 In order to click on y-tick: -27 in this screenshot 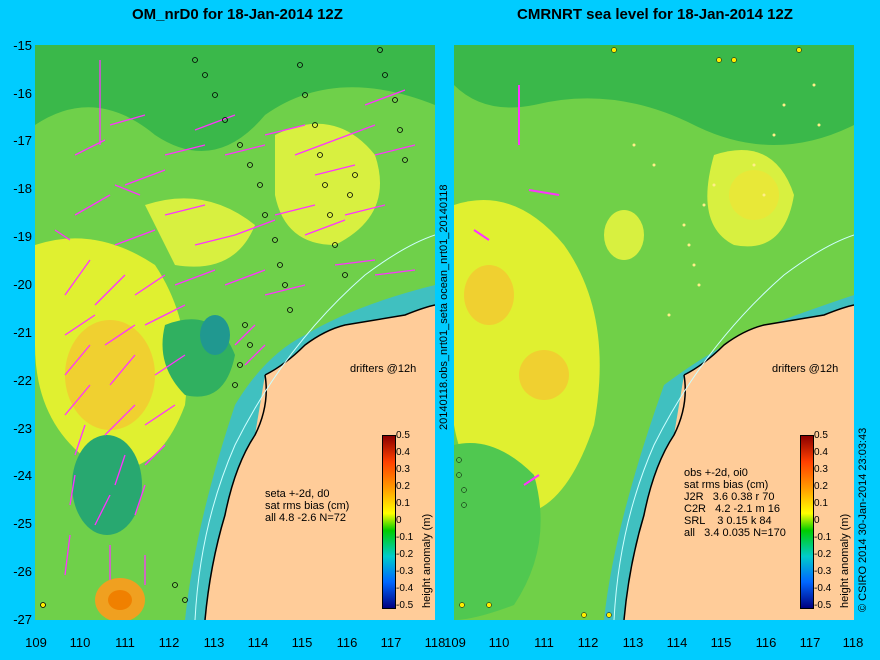, I will do `click(22, 619)`.